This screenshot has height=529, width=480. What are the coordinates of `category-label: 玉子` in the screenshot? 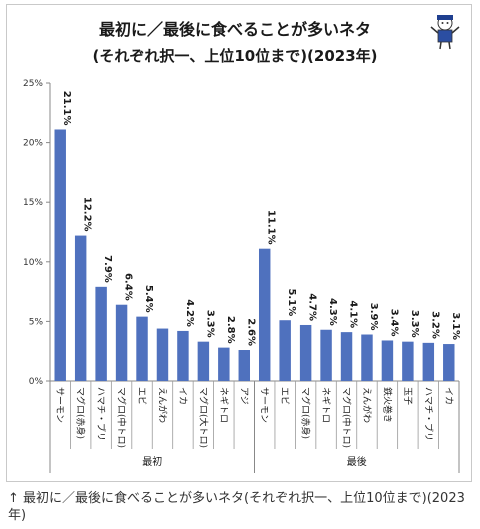 It's located at (407, 396).